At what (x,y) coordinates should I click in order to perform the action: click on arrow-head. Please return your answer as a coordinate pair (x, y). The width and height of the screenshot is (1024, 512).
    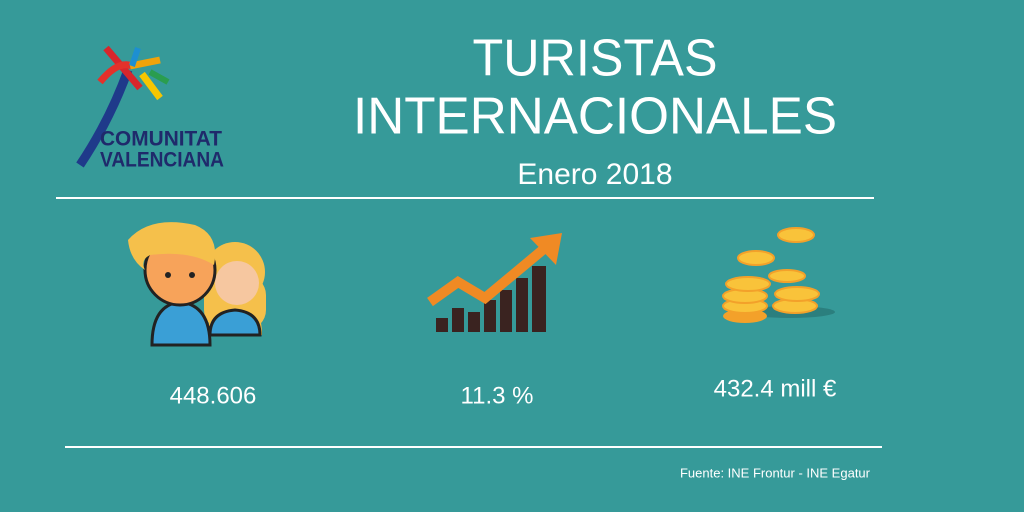
    Looking at the image, I should click on (546, 249).